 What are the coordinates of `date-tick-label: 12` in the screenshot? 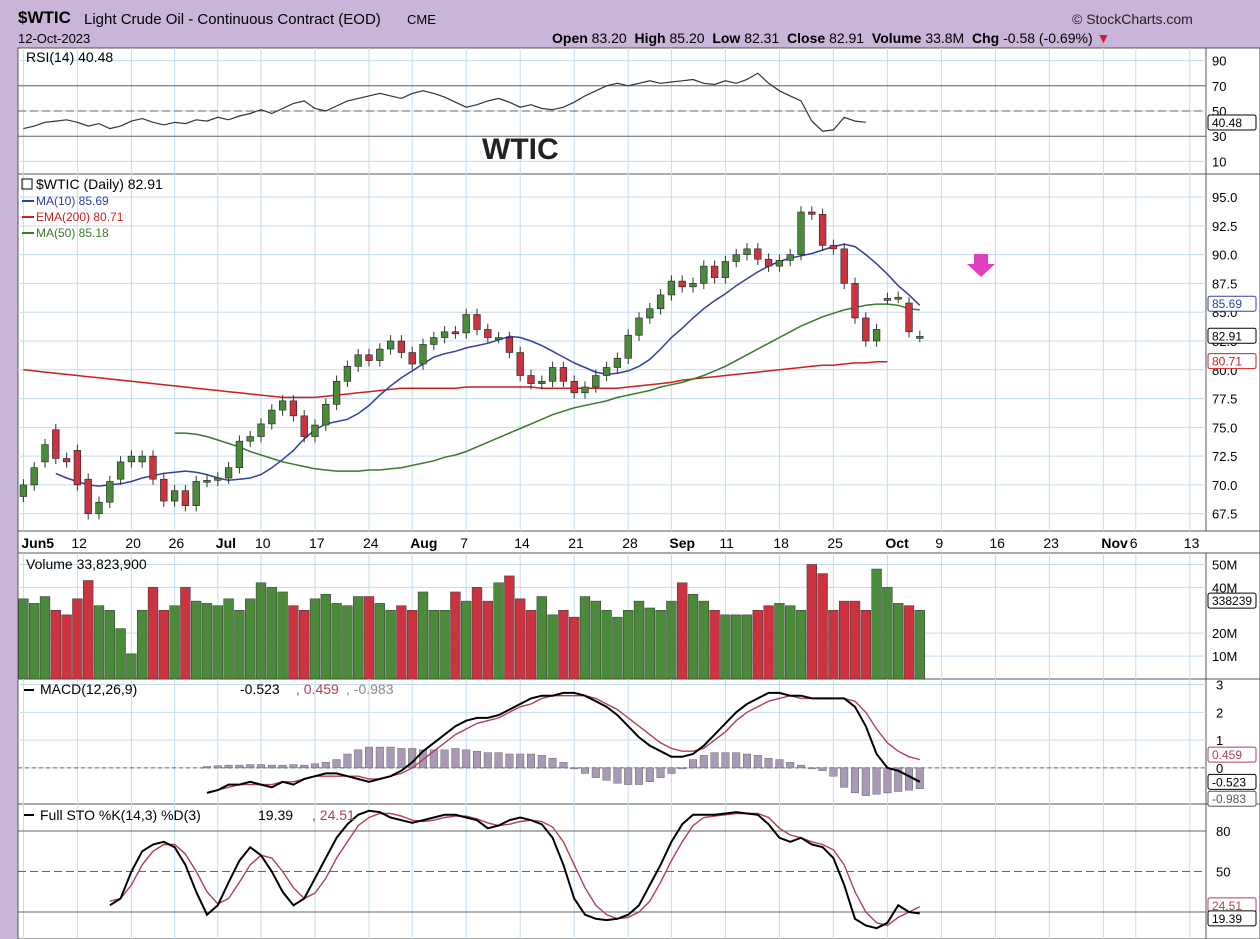 It's located at (79, 543).